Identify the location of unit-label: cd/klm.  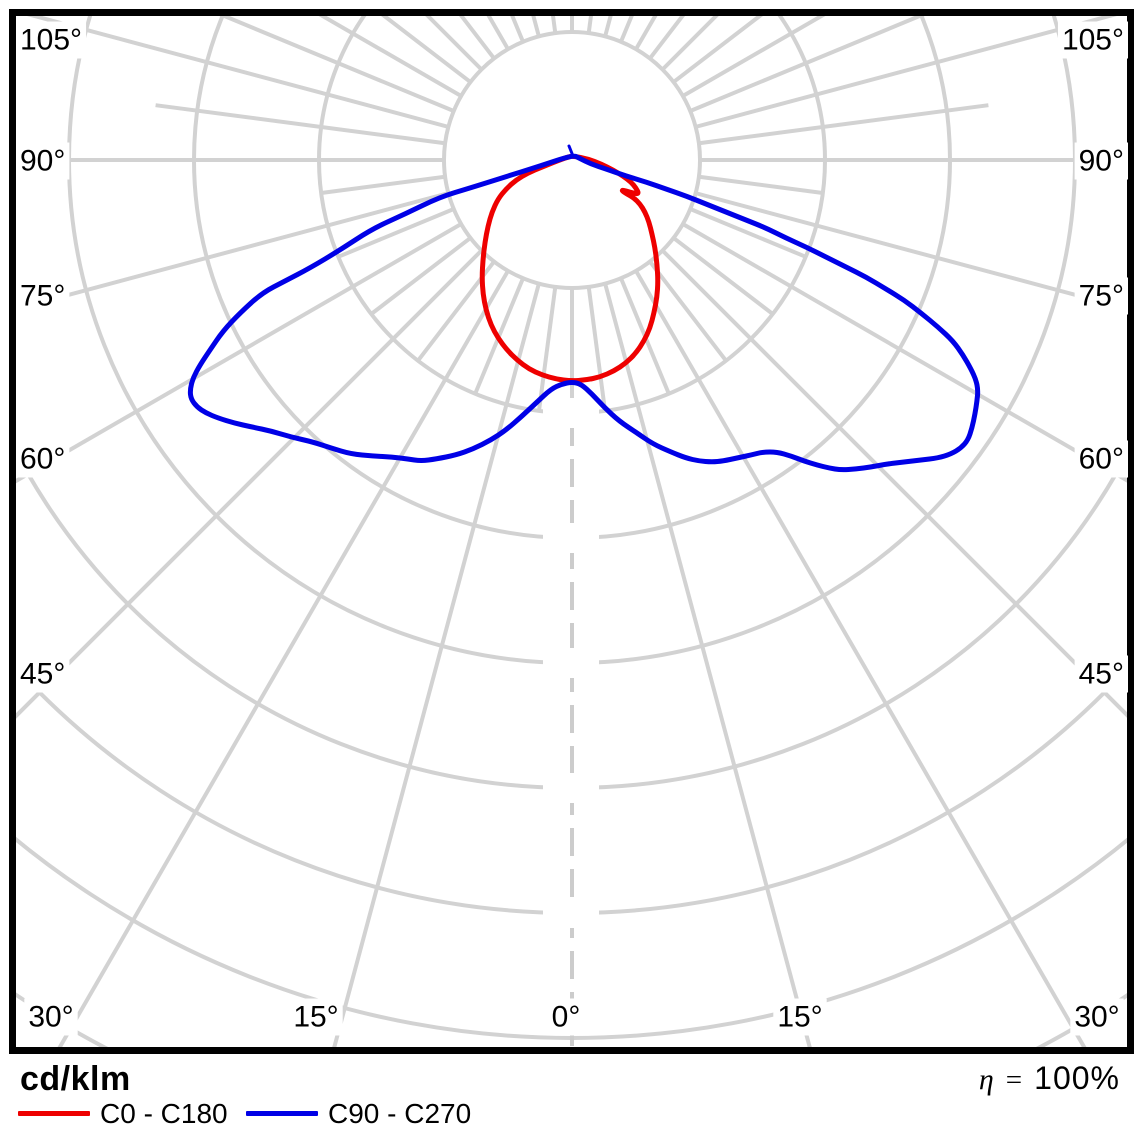
(75, 1079).